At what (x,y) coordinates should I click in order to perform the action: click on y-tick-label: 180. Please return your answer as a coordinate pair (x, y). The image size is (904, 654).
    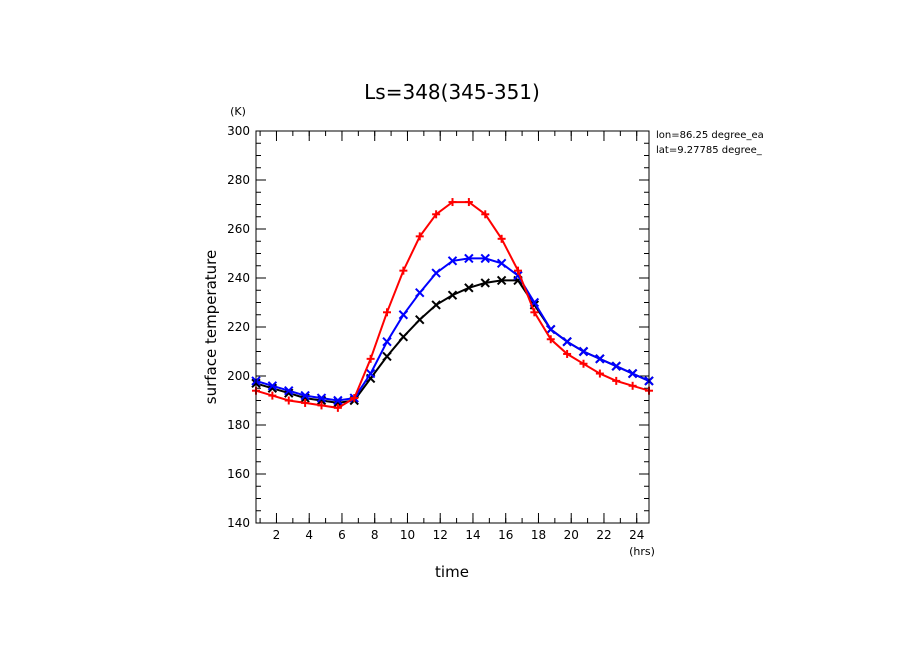
    Looking at the image, I should click on (238, 425).